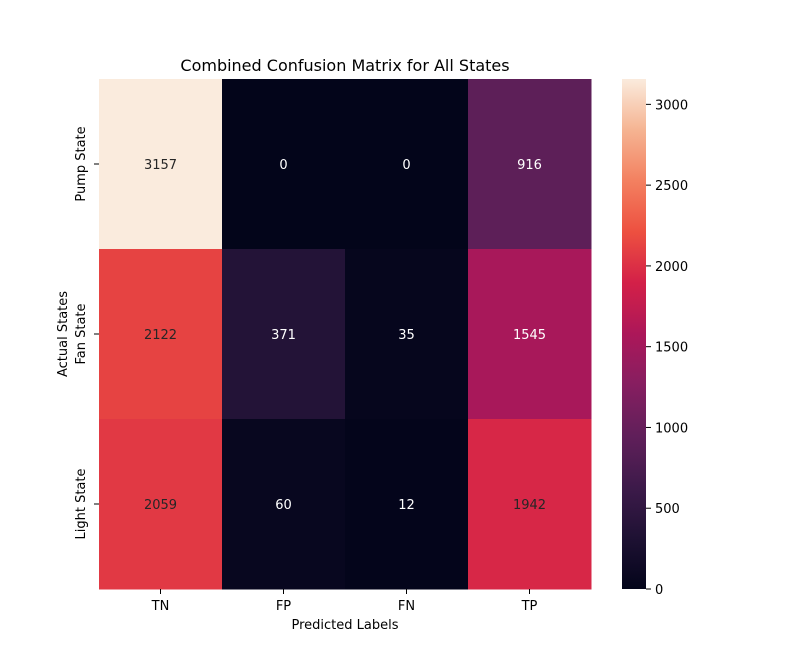  I want to click on x-tick-label: FP, so click(283, 606).